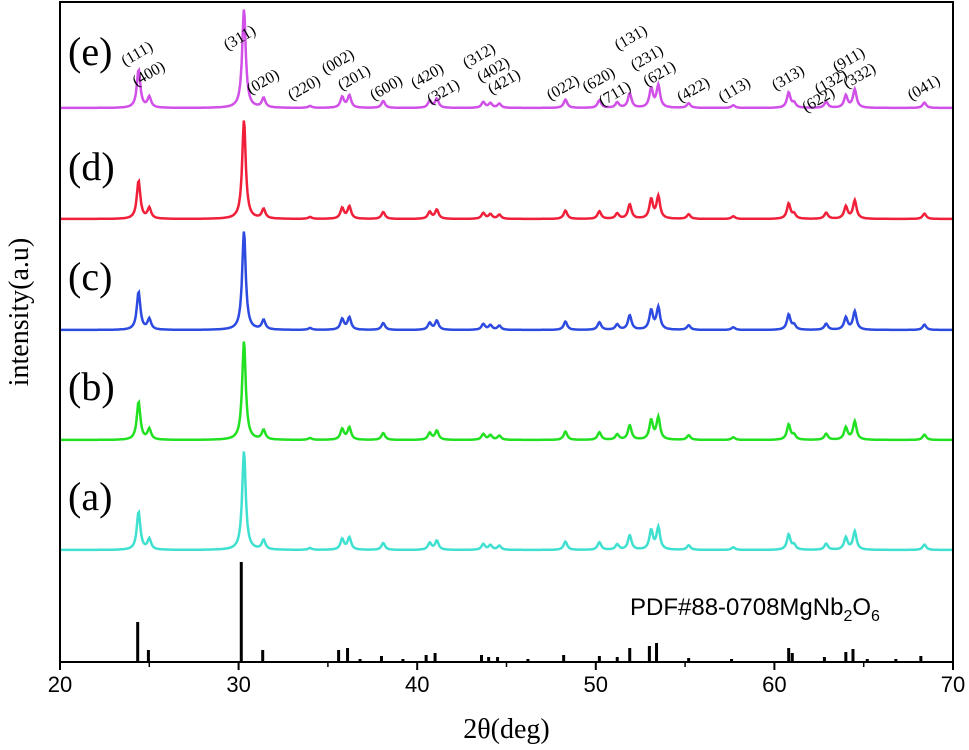 Image resolution: width=969 pixels, height=750 pixels. Describe the element at coordinates (755, 609) in the screenshot. I see `reference-label: PDF#88-0708MgNb2O6` at that location.